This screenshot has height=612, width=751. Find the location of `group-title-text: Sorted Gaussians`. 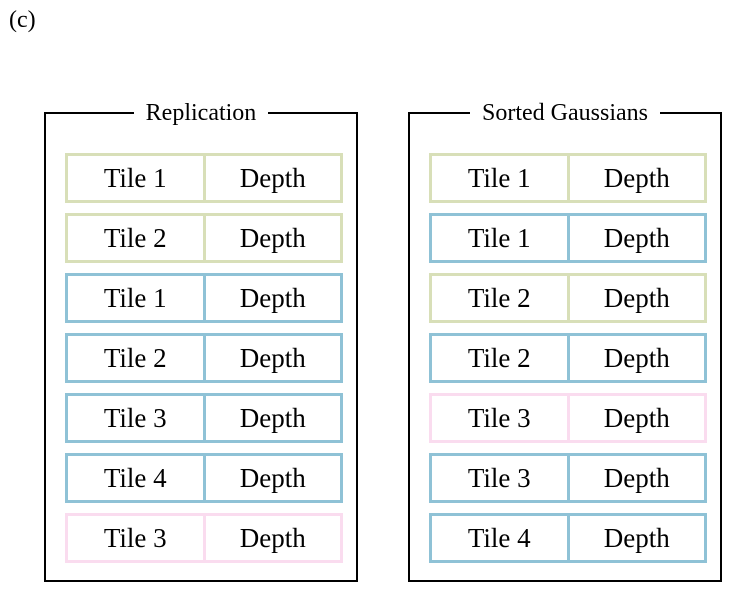

group-title-text: Sorted Gaussians is located at coordinates (565, 113).